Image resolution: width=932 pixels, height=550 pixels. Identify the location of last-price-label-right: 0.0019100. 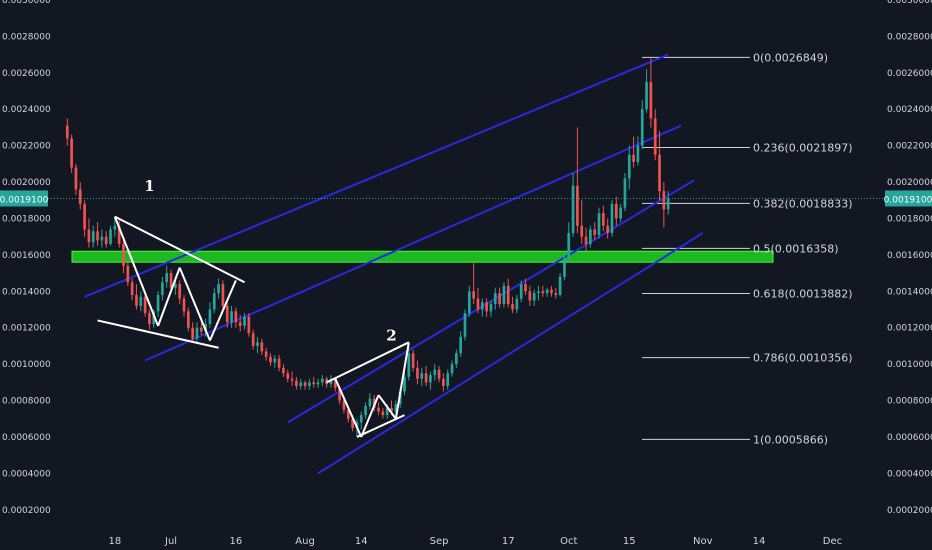
(908, 200).